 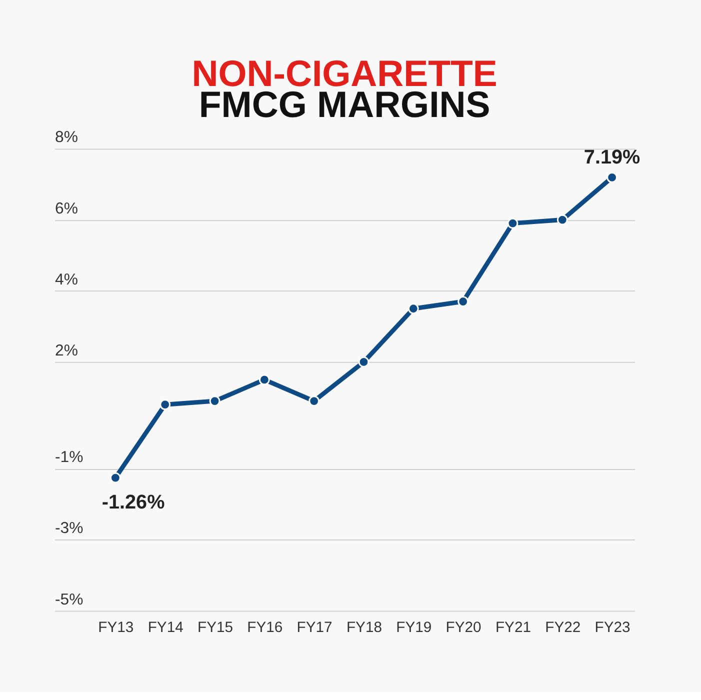 What do you see at coordinates (66, 209) in the screenshot?
I see `y-tick-label: 6%` at bounding box center [66, 209].